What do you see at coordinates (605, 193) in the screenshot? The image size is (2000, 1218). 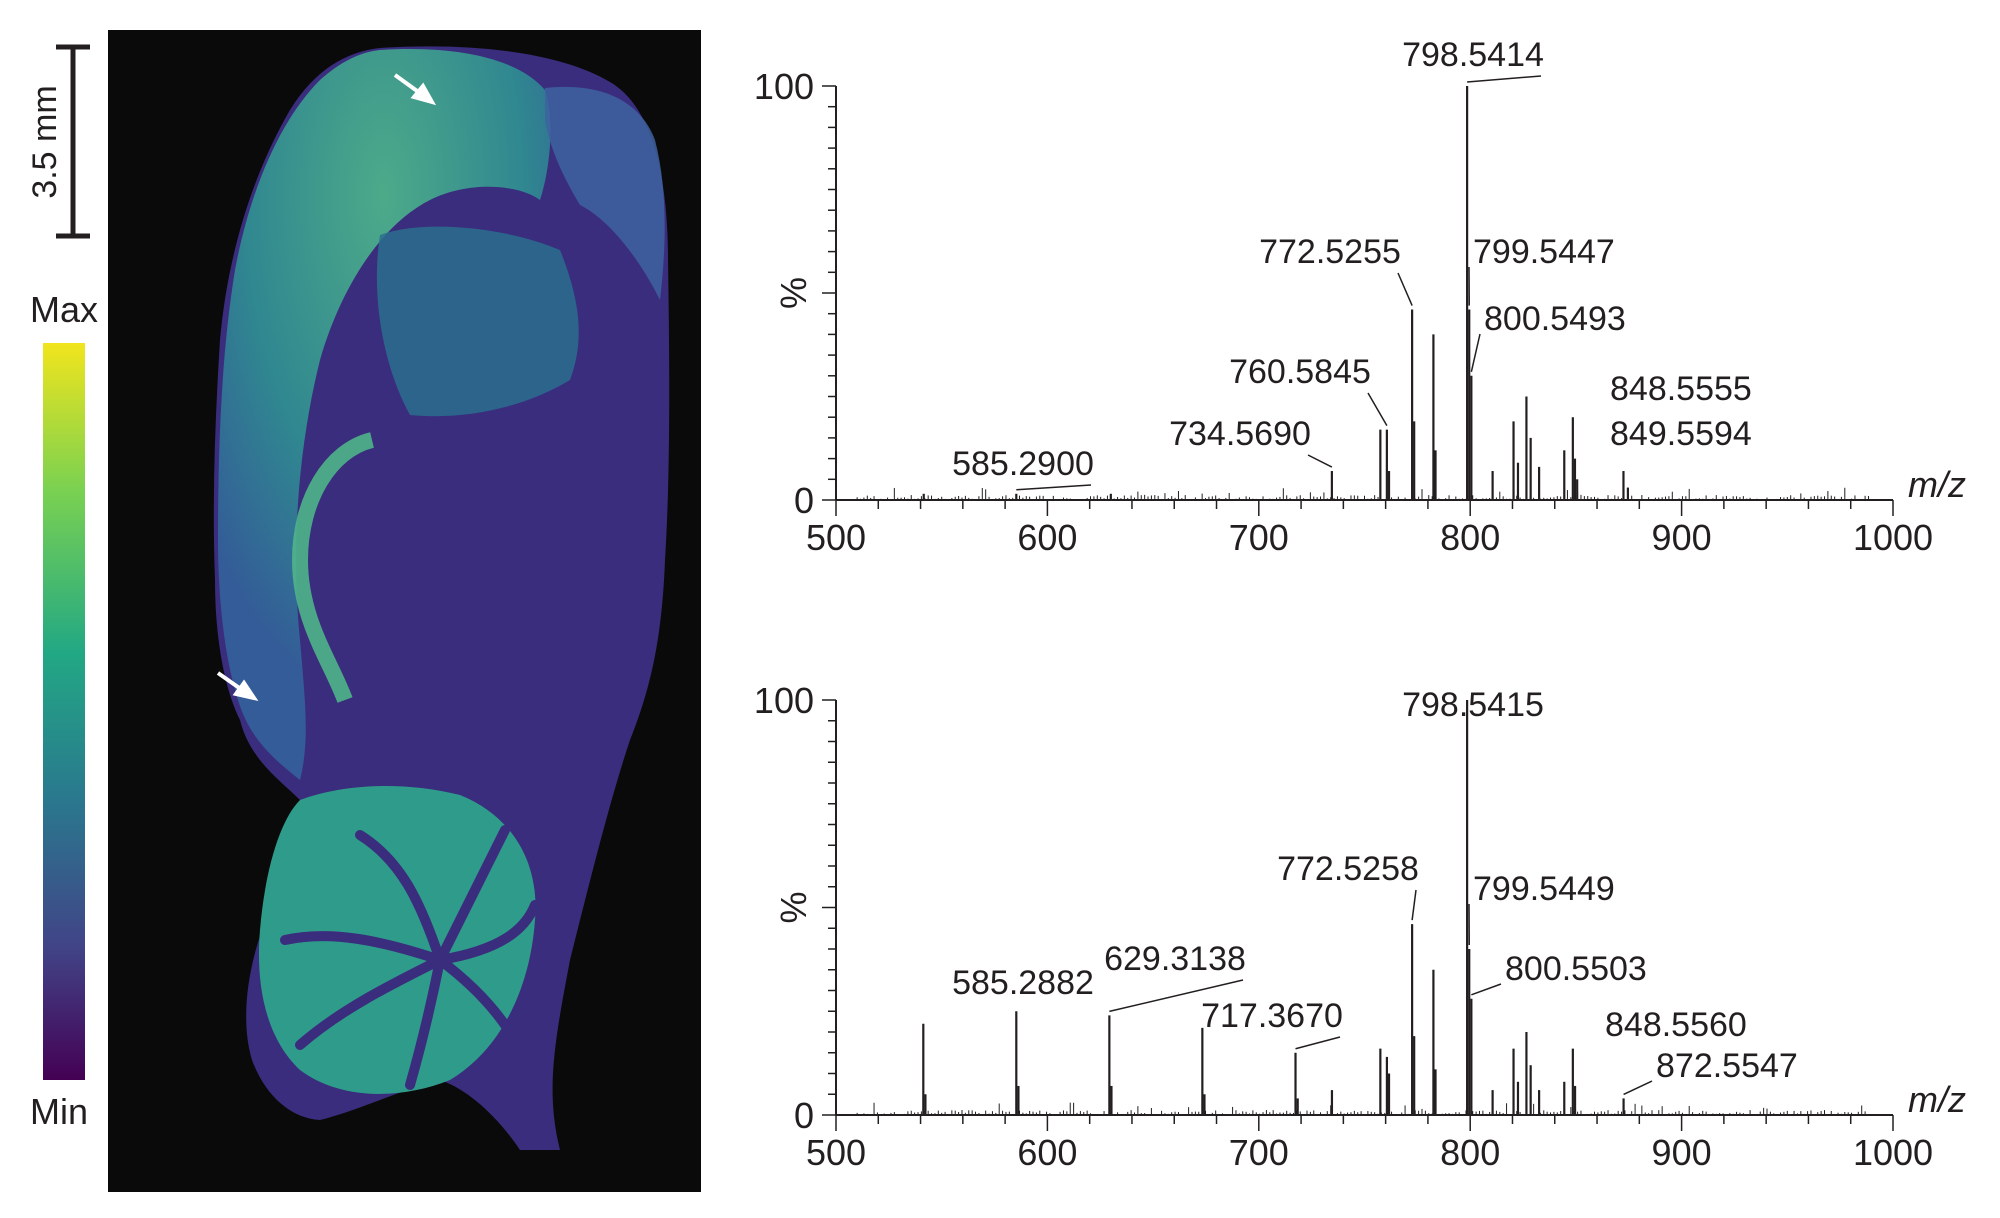 I see `cortex-lobe` at bounding box center [605, 193].